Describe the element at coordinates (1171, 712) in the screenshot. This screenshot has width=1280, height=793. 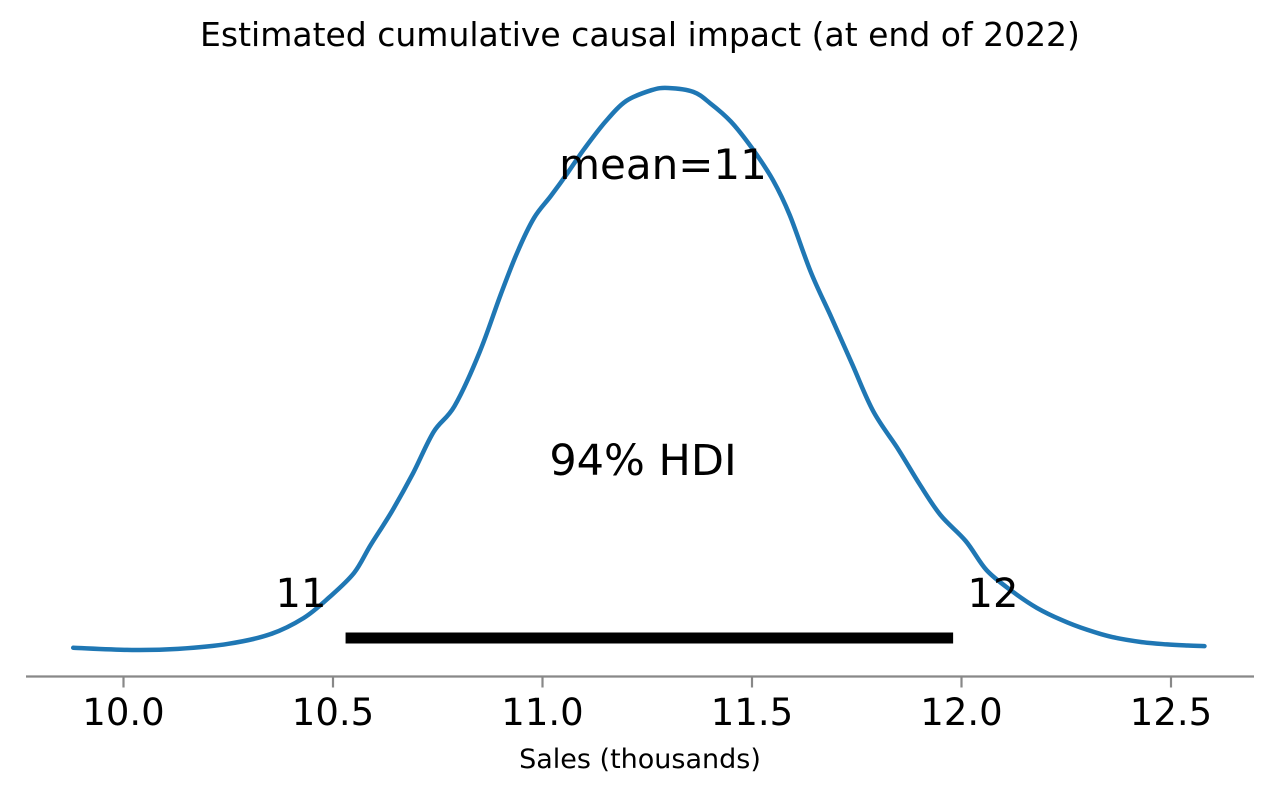
I see `x-tick-label: 12.5` at that location.